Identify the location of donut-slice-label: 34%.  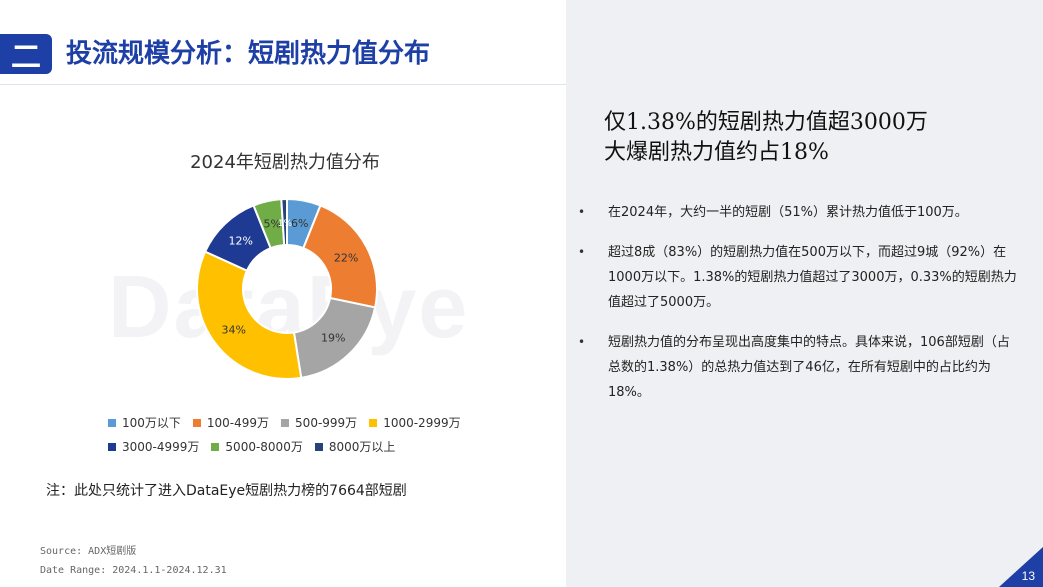
(233, 330).